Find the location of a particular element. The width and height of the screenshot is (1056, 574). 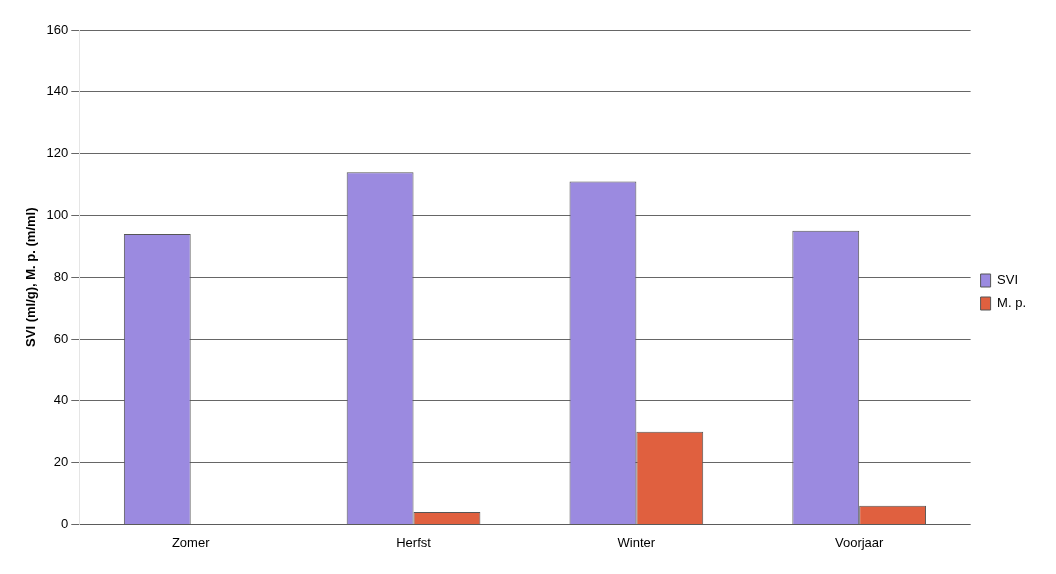

y-axis-title: SVI (ml/g), M. p. (m/ml) is located at coordinates (31, 277).